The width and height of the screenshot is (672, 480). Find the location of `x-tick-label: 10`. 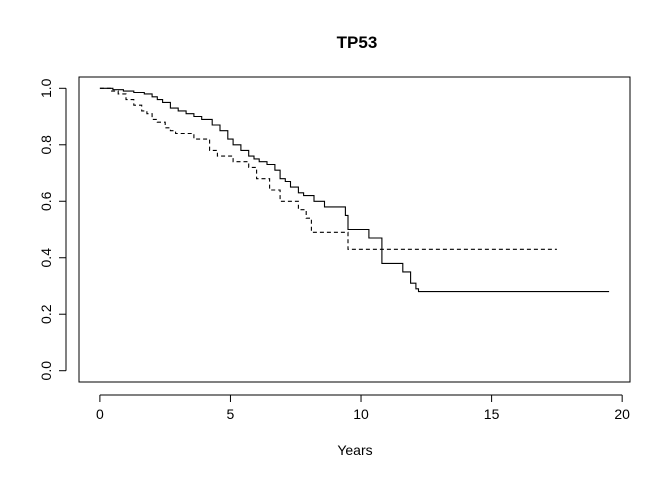

x-tick-label: 10 is located at coordinates (361, 414).